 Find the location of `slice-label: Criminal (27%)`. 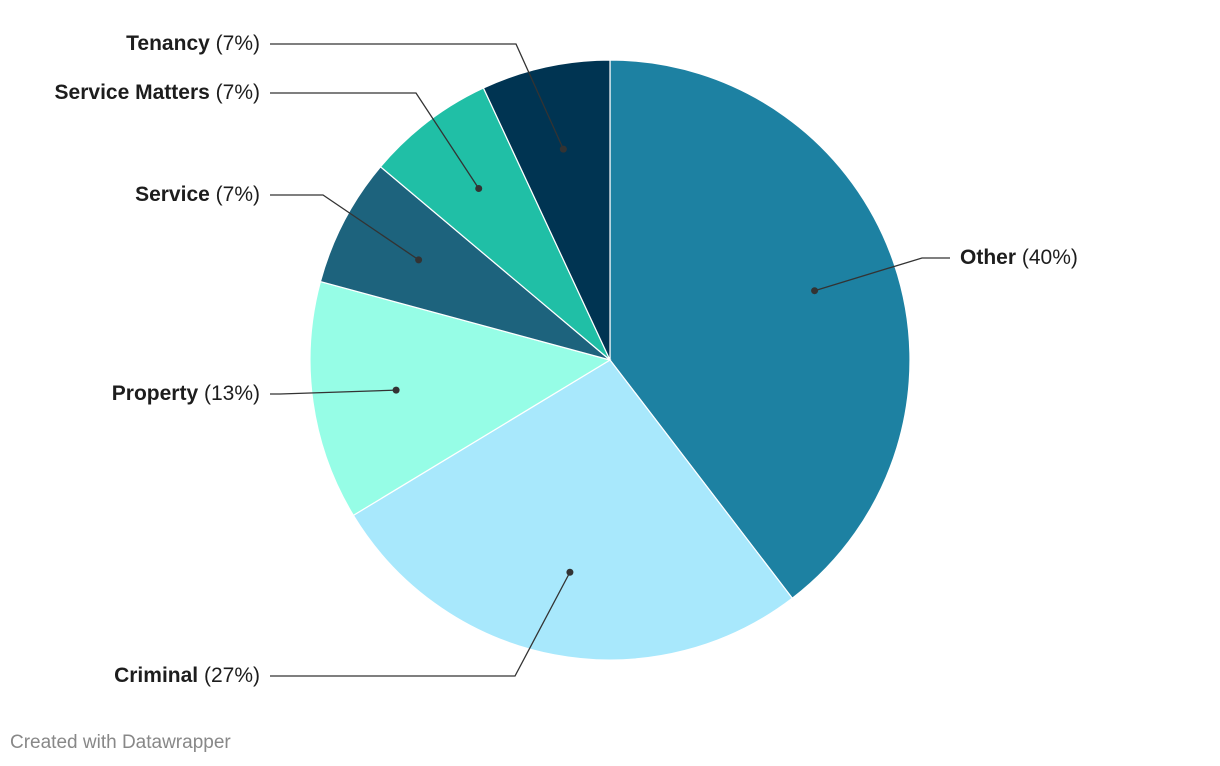

slice-label: Criminal (27%) is located at coordinates (187, 675).